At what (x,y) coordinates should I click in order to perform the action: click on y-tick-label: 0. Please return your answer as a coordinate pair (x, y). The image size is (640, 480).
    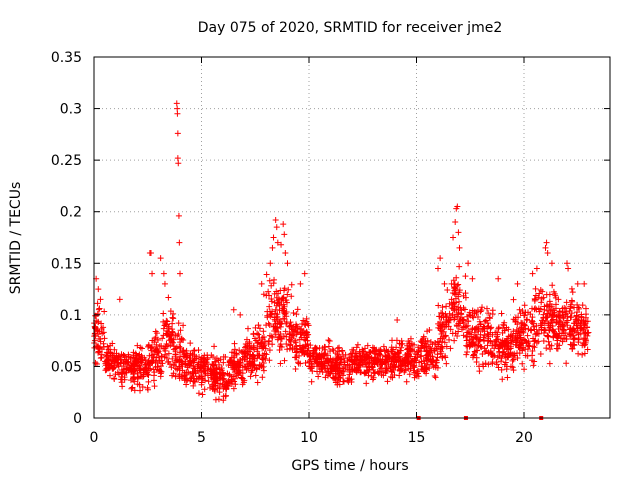
    Looking at the image, I should click on (77, 419).